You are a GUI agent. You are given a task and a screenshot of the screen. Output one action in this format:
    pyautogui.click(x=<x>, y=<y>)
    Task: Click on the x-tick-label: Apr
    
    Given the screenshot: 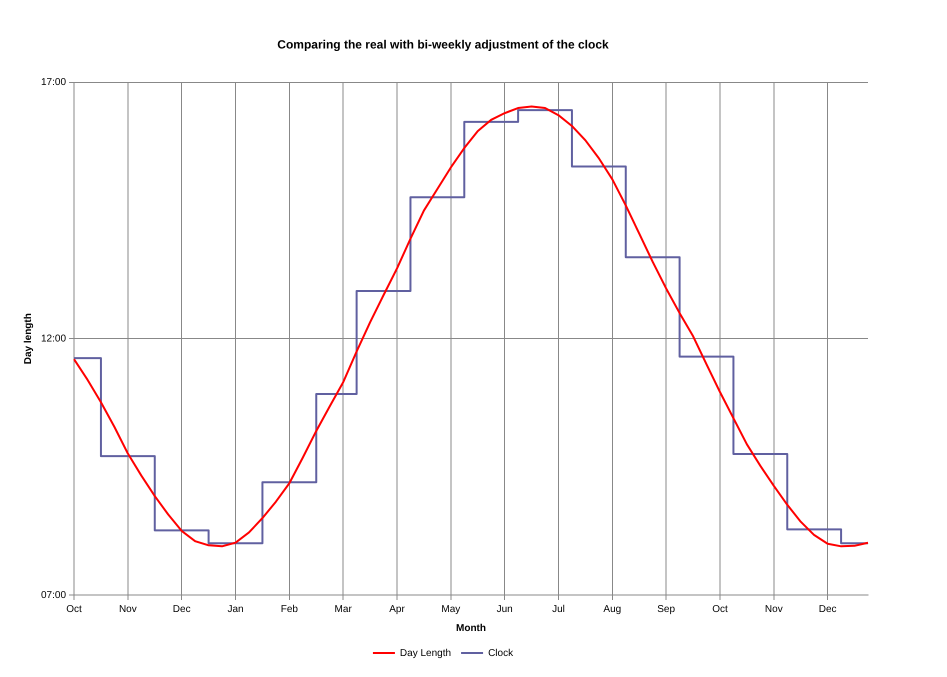 What is the action you would take?
    pyautogui.click(x=397, y=609)
    